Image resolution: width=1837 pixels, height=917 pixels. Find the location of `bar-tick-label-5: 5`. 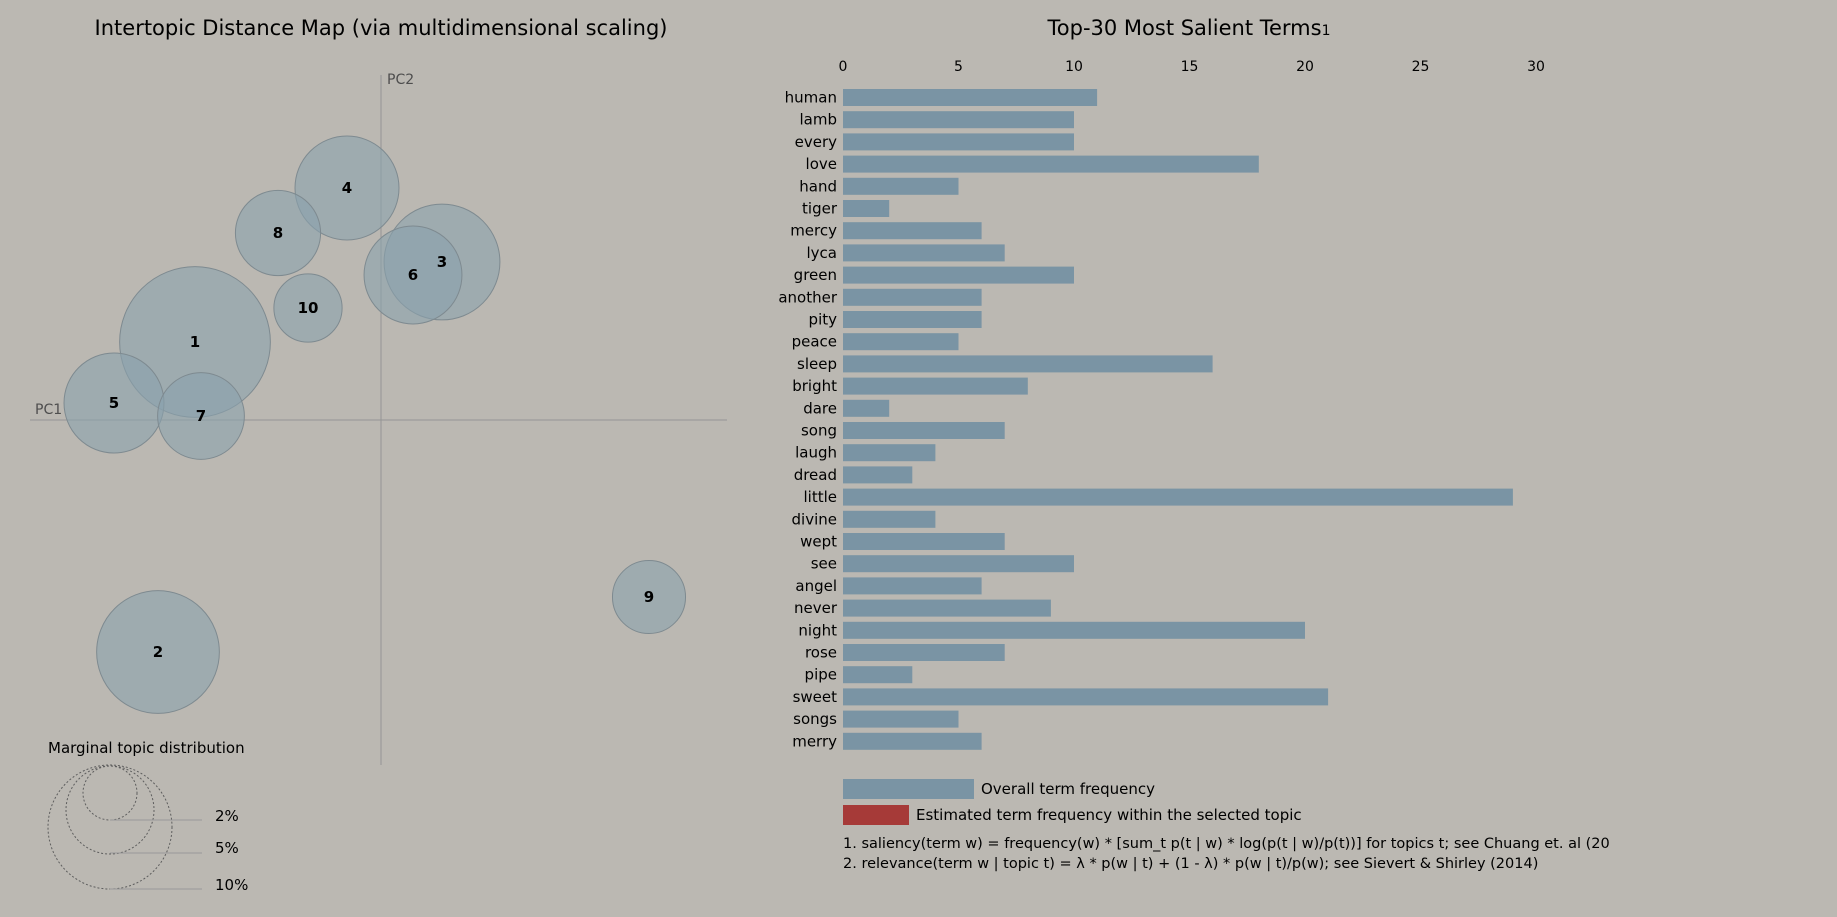

bar-tick-label-5: 5 is located at coordinates (958, 67).